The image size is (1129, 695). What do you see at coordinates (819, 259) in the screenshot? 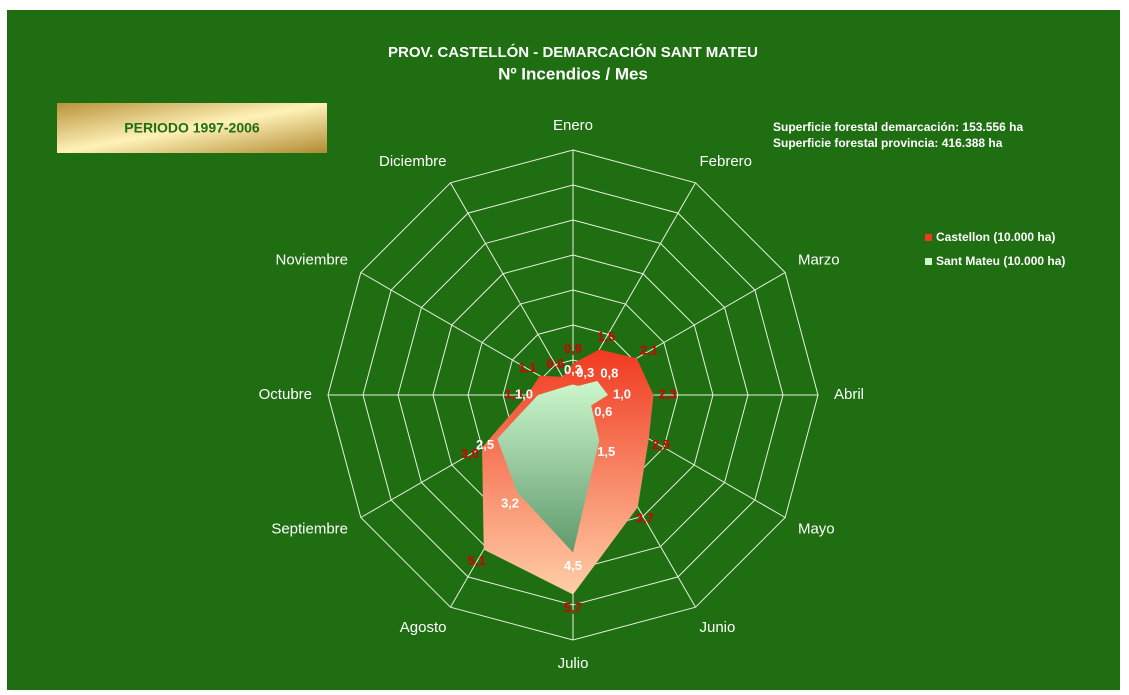
I see `axis-label: Marzo` at bounding box center [819, 259].